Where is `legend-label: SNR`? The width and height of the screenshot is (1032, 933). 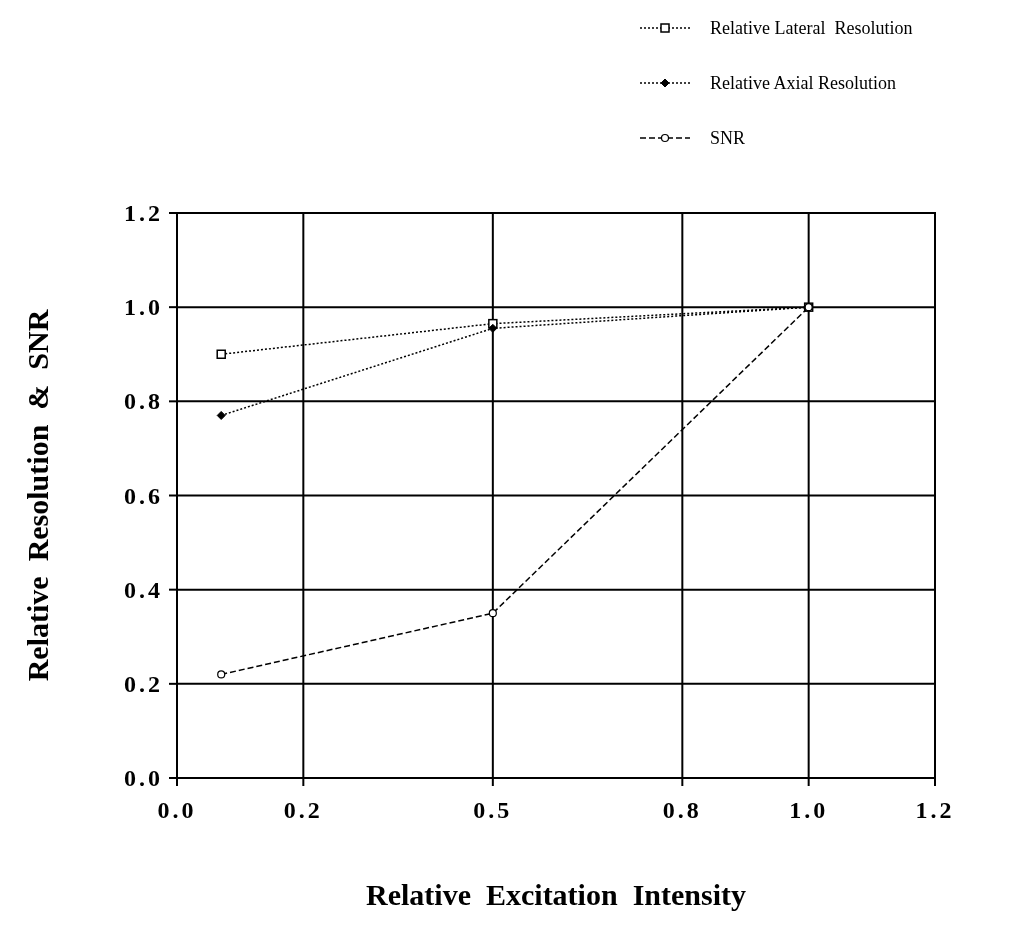
legend-label: SNR is located at coordinates (728, 138).